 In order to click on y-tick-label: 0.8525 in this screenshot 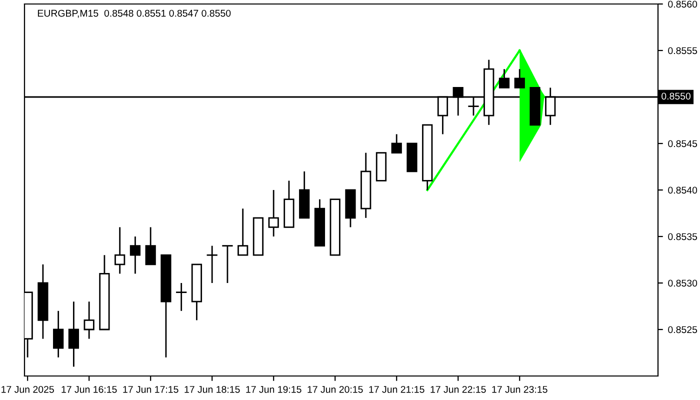, I will do `click(683, 330)`.